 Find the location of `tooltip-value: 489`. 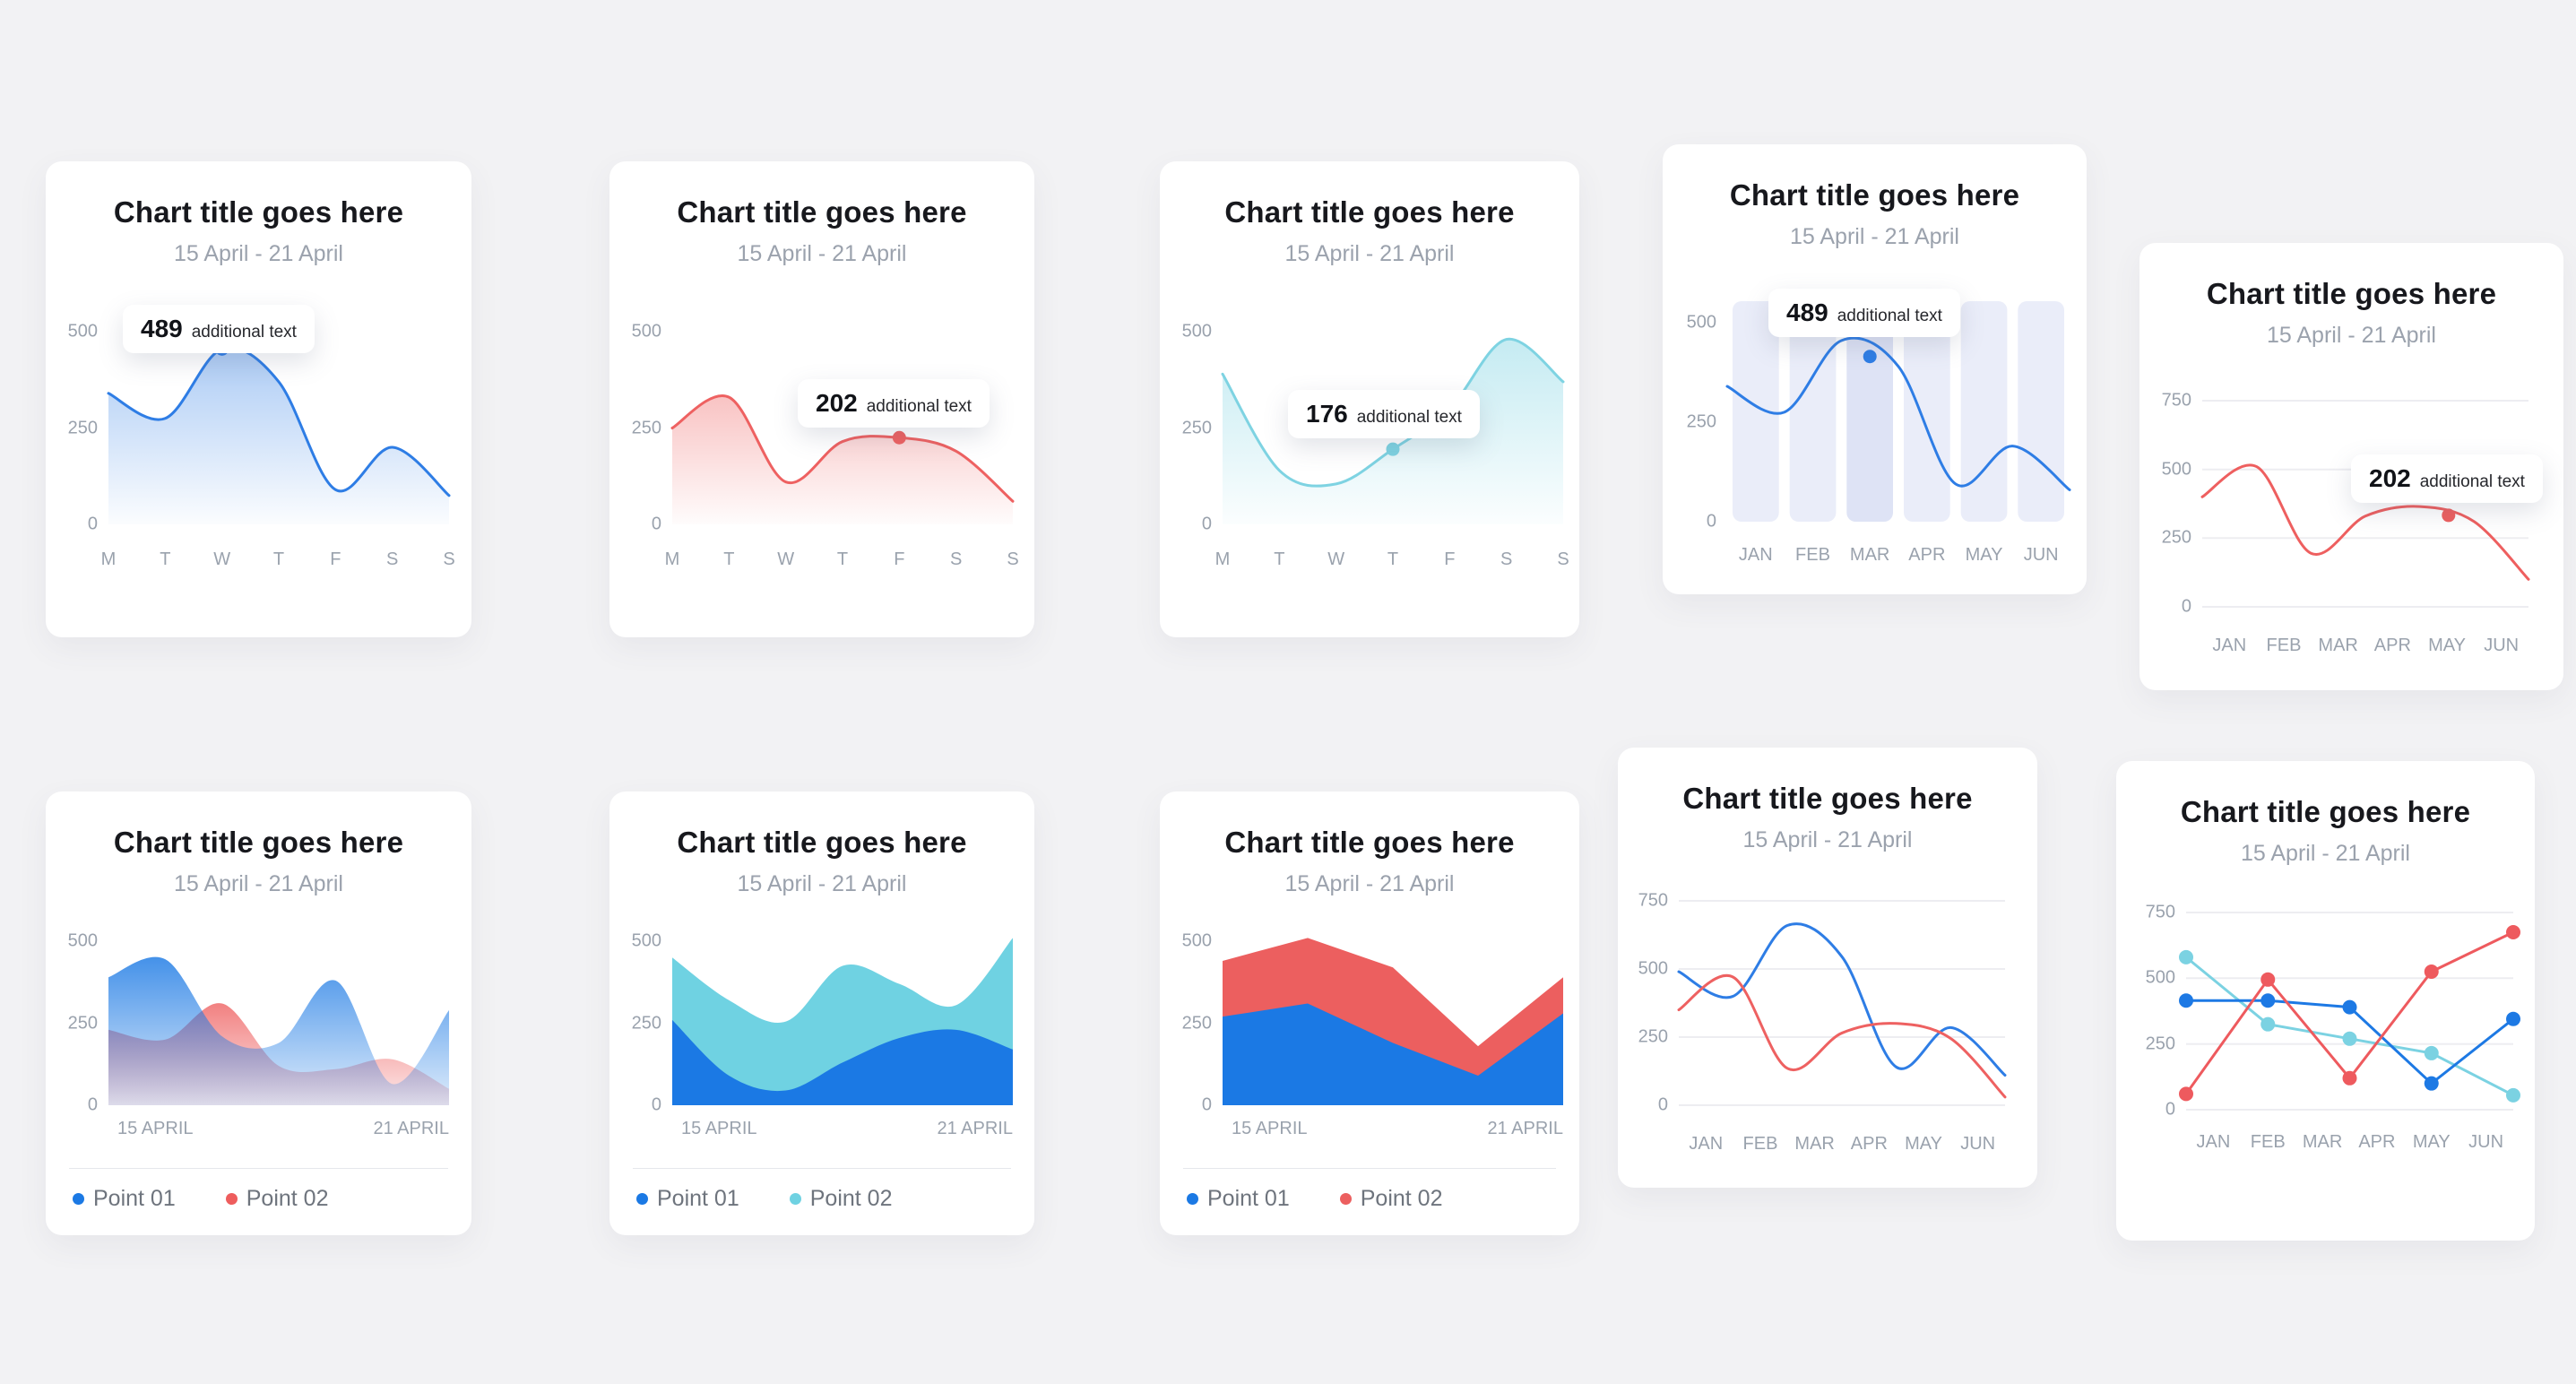

tooltip-value: 489 is located at coordinates (1807, 312).